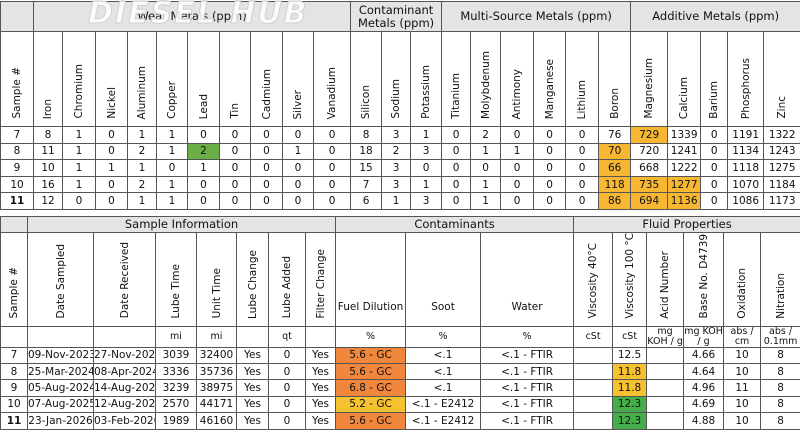 This screenshot has height=430, width=800. What do you see at coordinates (456, 79) in the screenshot?
I see `column-header: Titanium` at bounding box center [456, 79].